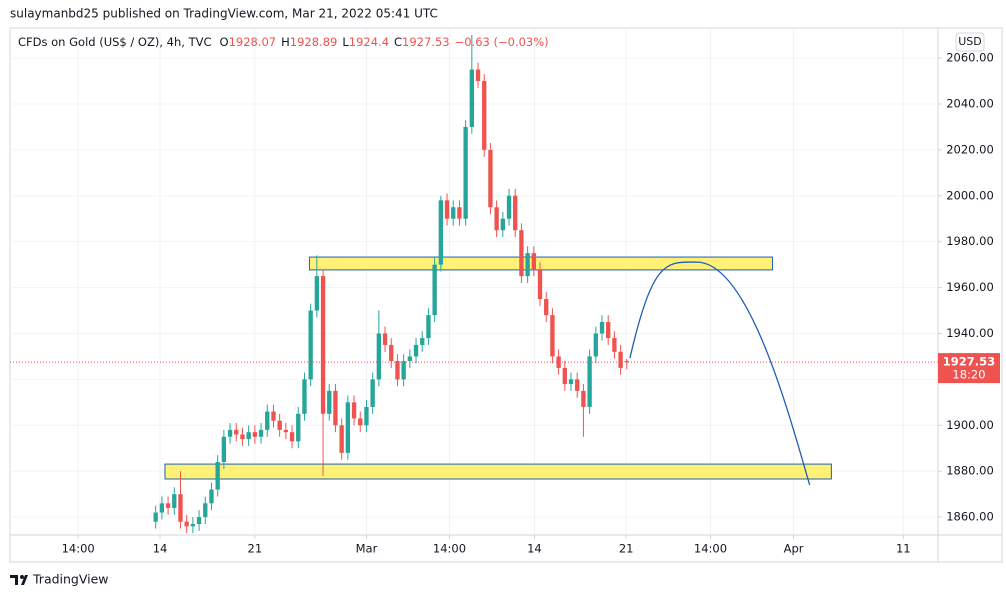 Image resolution: width=1006 pixels, height=602 pixels. I want to click on last-price-box, so click(969, 368).